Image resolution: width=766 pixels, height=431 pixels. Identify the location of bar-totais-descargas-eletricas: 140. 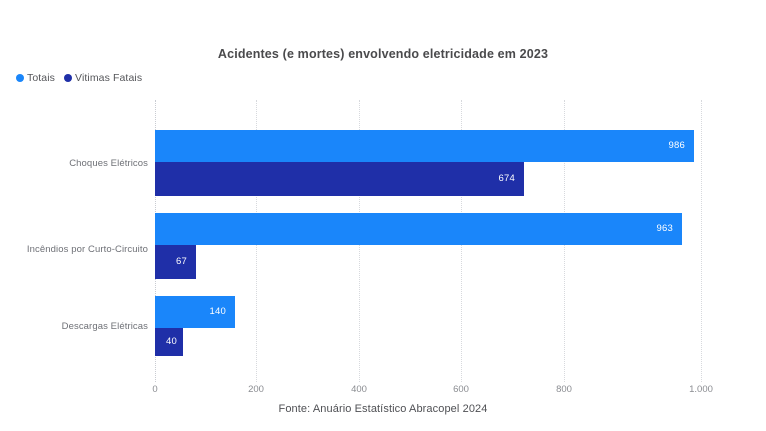
(195, 312).